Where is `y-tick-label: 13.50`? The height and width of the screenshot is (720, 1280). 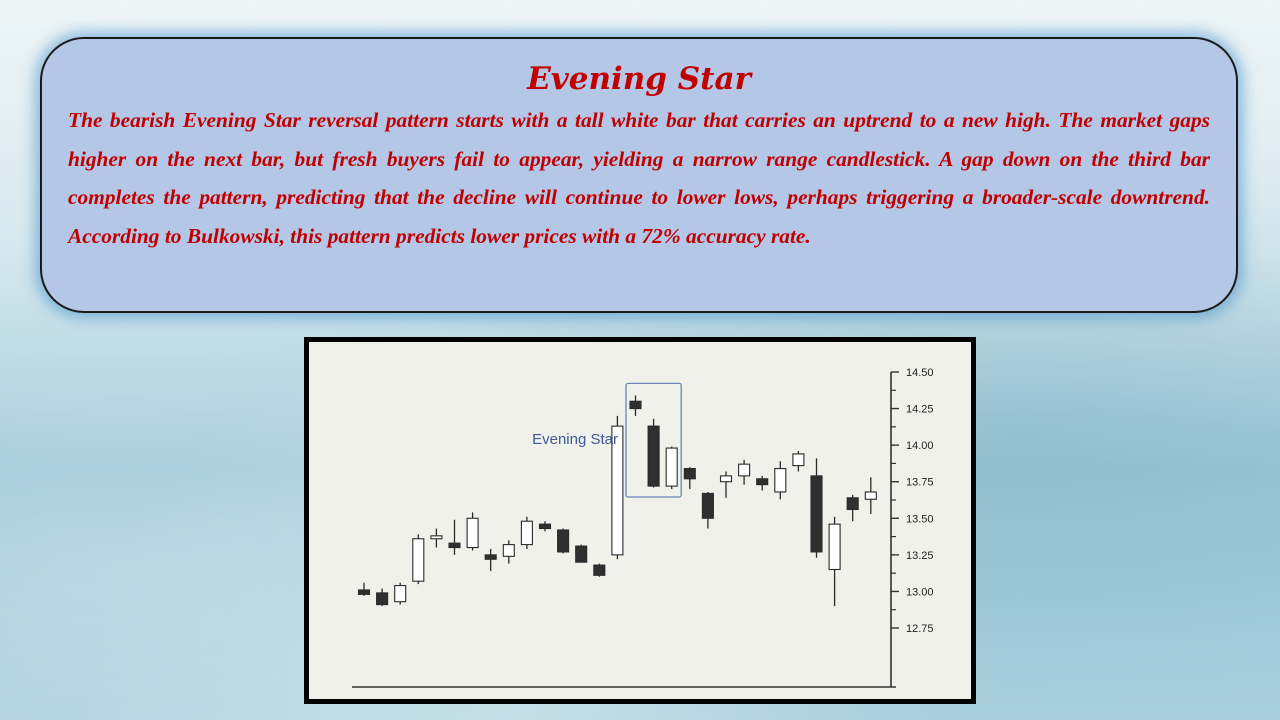 y-tick-label: 13.50 is located at coordinates (920, 519).